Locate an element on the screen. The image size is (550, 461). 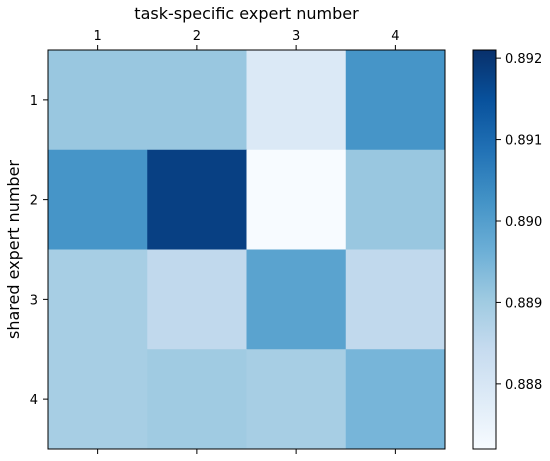
x-tick-label: 3 is located at coordinates (296, 36).